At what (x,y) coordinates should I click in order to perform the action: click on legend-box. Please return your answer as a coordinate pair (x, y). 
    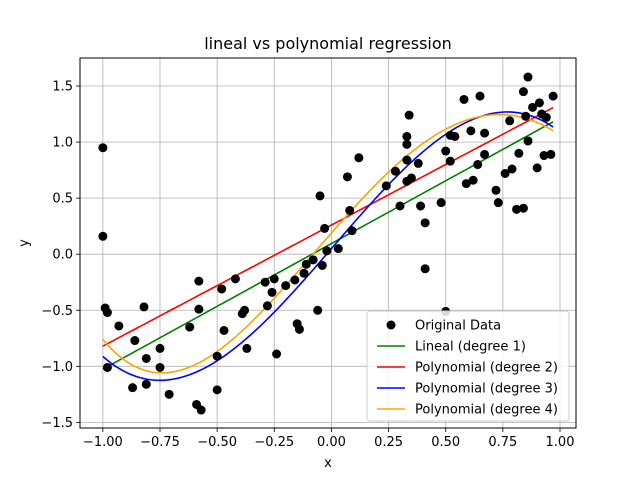
    Looking at the image, I should click on (468, 366).